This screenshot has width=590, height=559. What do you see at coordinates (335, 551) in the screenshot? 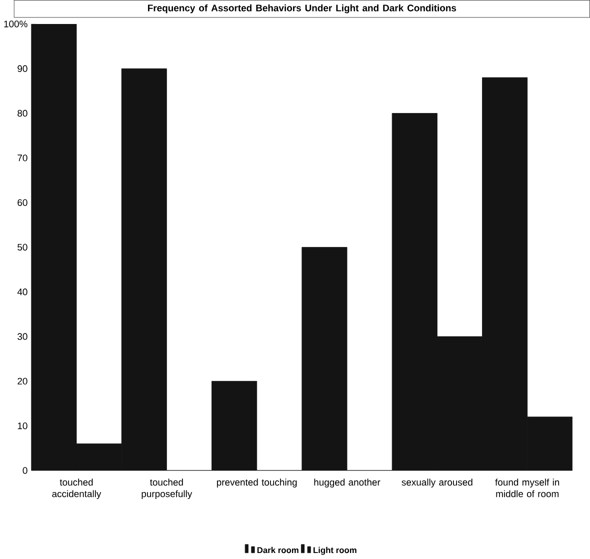
I see `legend-label: Light room` at bounding box center [335, 551].